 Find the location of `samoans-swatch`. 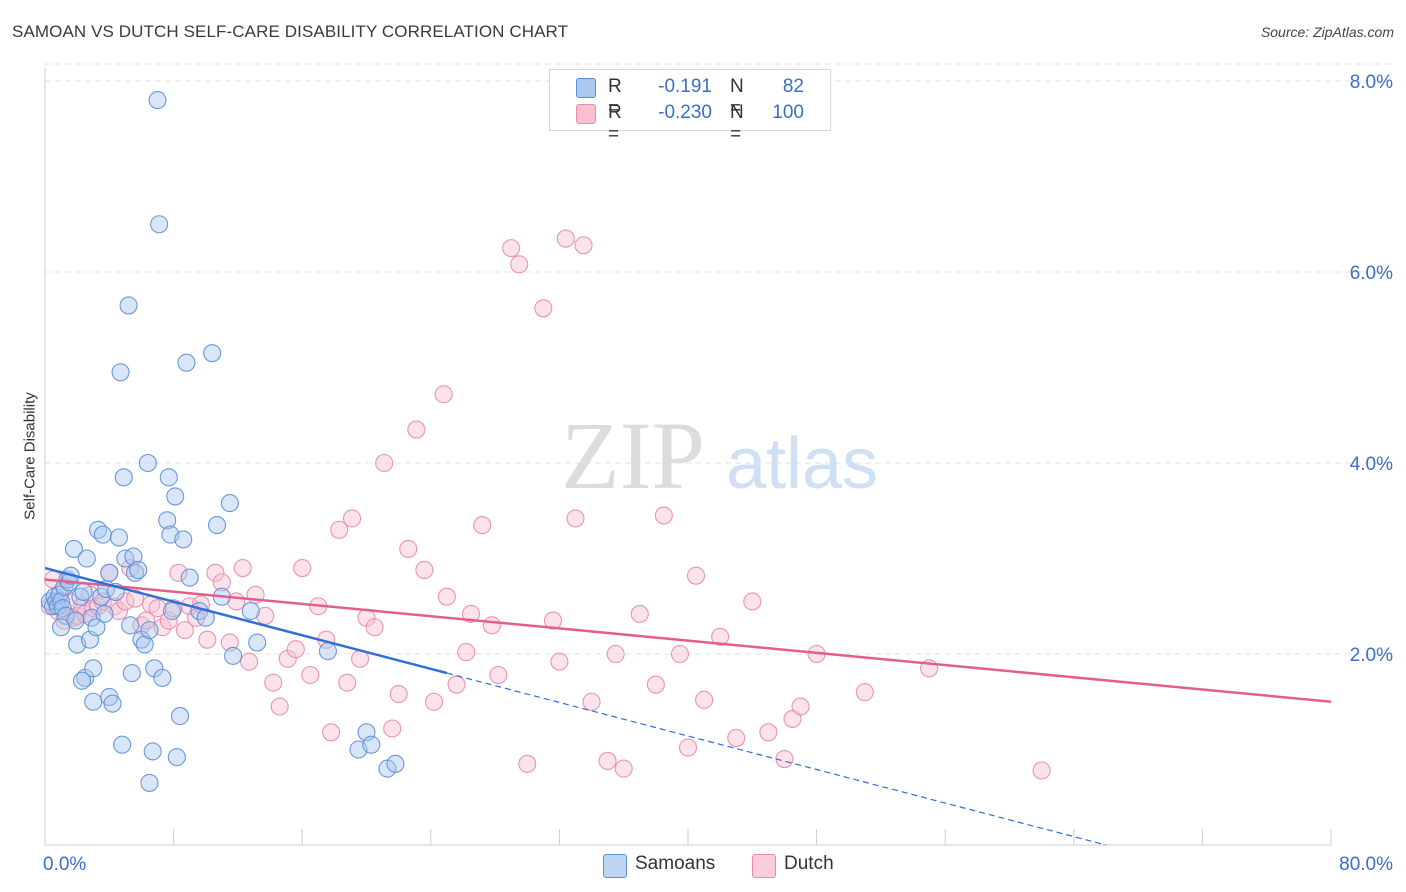

samoans-swatch is located at coordinates (586, 88).